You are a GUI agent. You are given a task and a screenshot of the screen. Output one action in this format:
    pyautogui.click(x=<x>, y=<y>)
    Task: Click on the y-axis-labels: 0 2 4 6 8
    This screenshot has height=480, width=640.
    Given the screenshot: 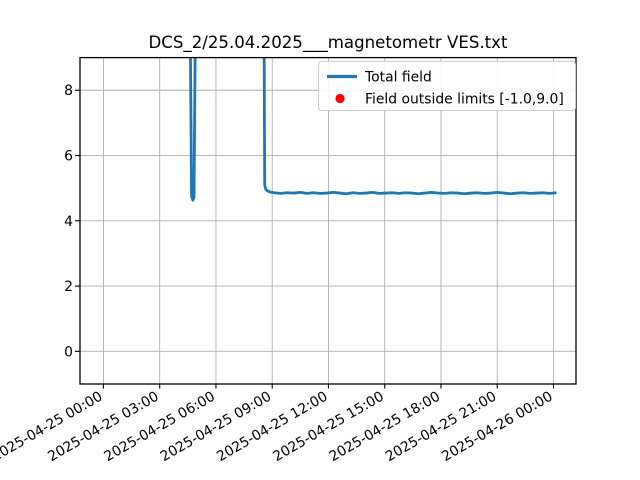 What is the action you would take?
    pyautogui.click(x=68, y=221)
    